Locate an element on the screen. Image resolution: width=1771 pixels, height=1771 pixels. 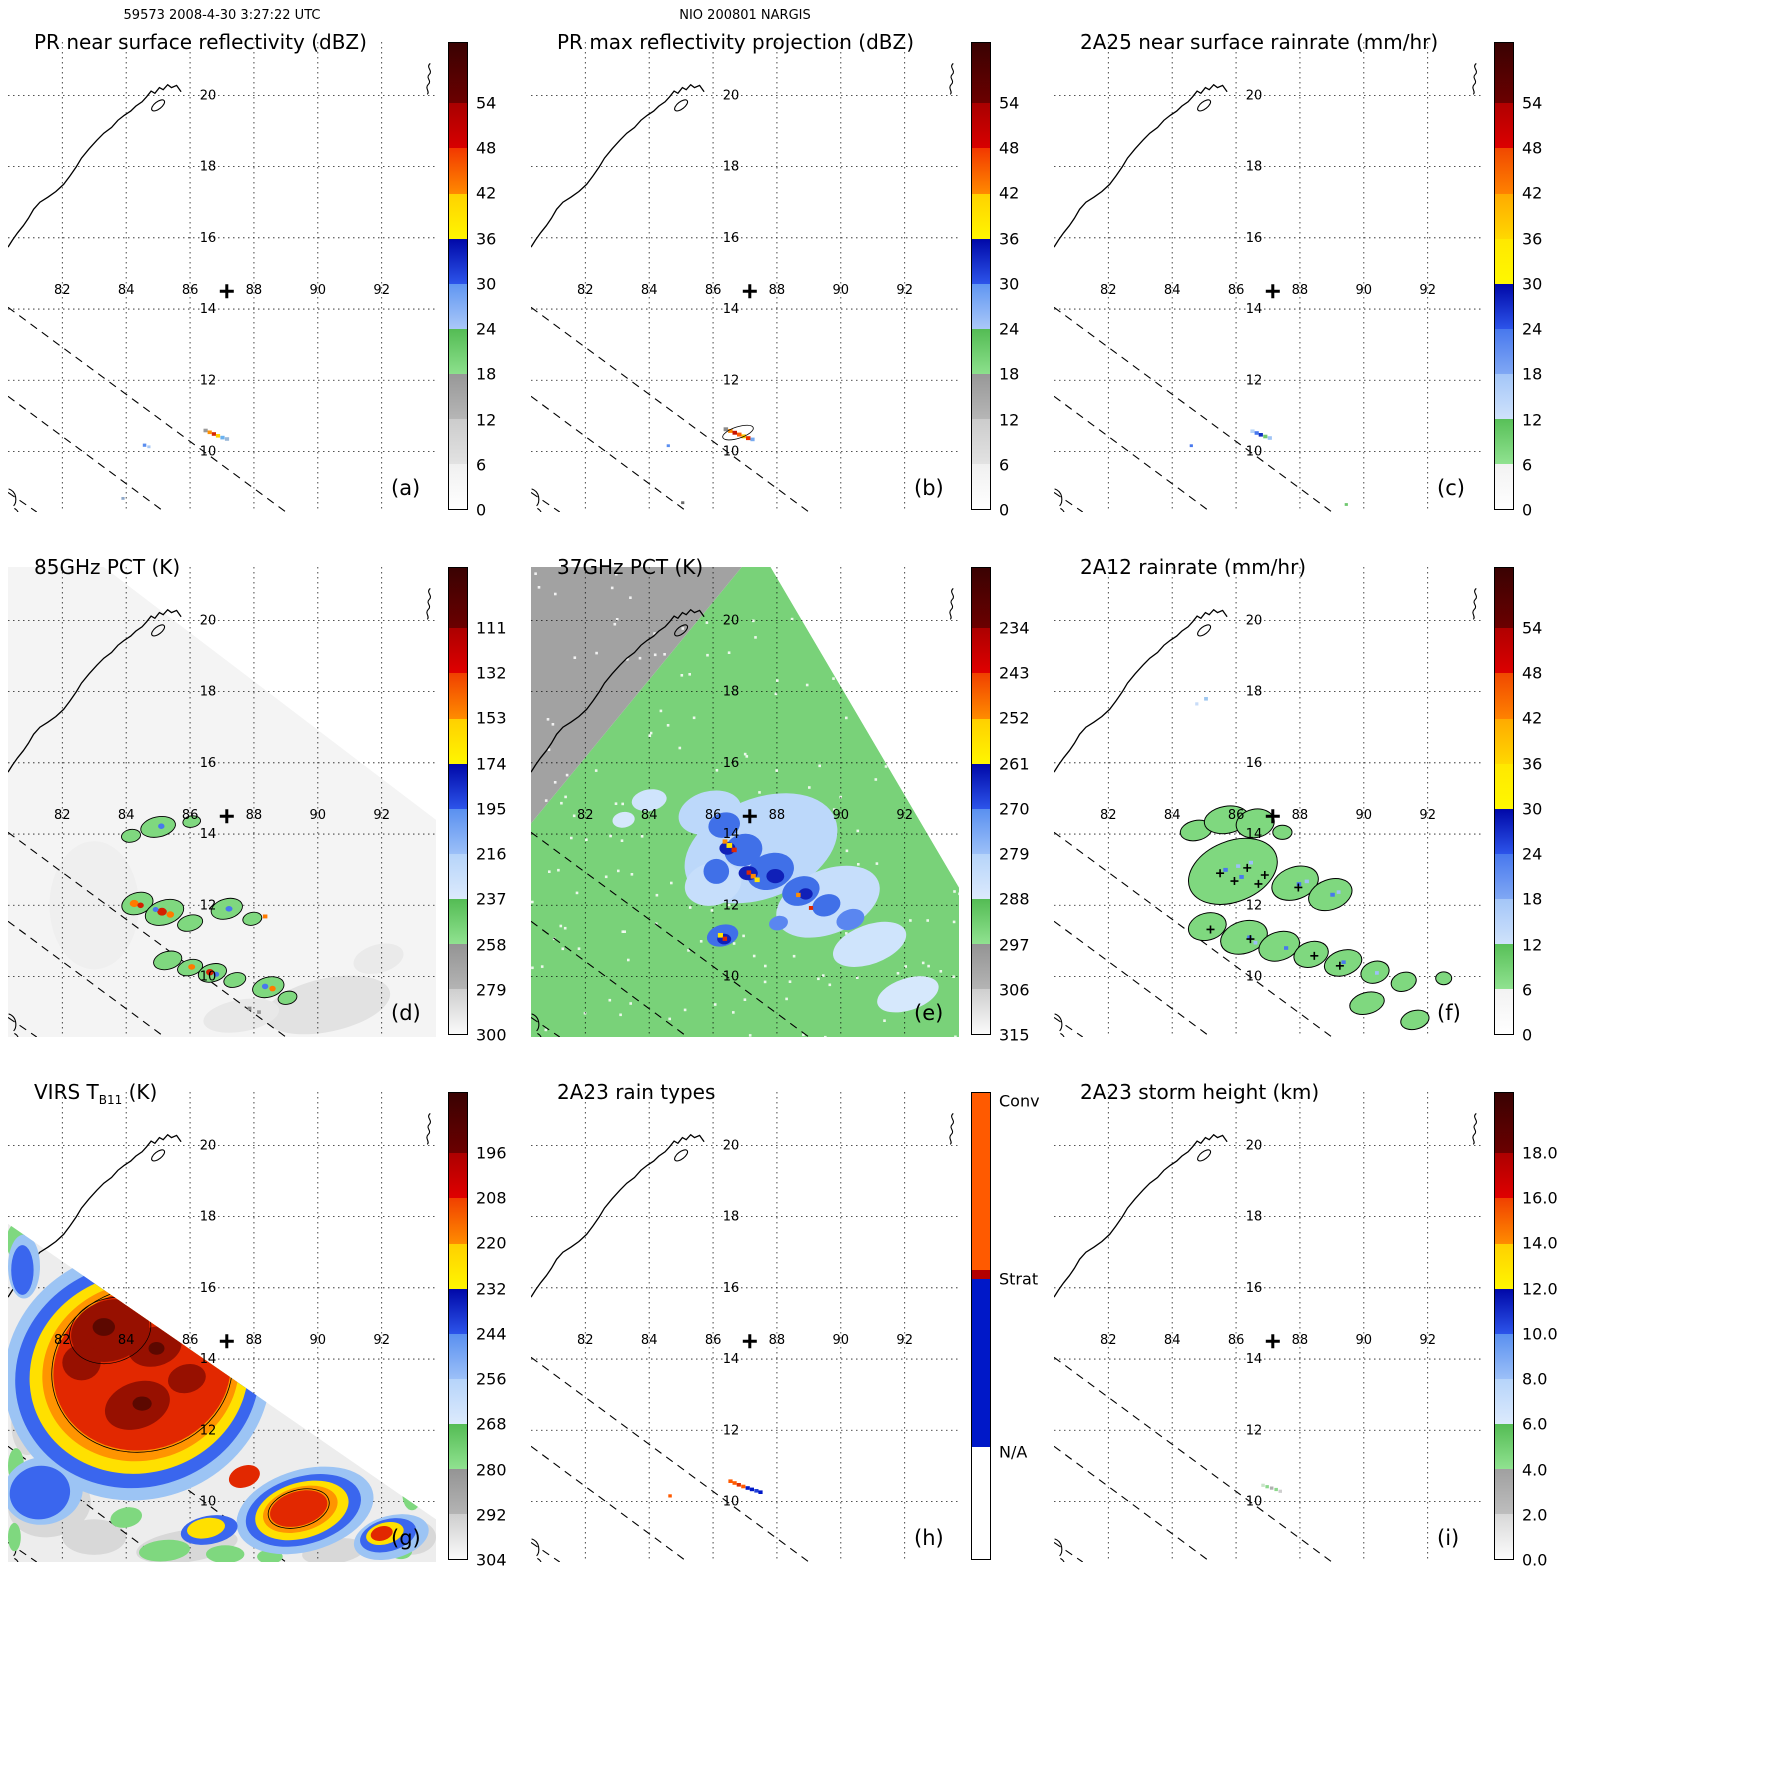
colorbar-tick-label: 304 is located at coordinates (491, 1560).